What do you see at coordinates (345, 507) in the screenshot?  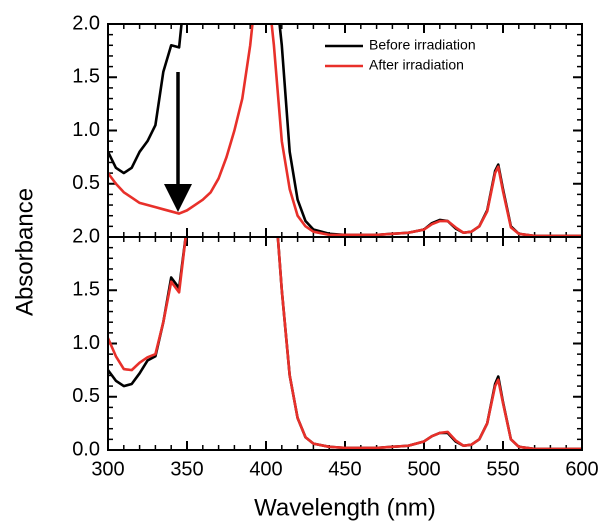 I see `x-axis-label: Wavelength (nm)` at bounding box center [345, 507].